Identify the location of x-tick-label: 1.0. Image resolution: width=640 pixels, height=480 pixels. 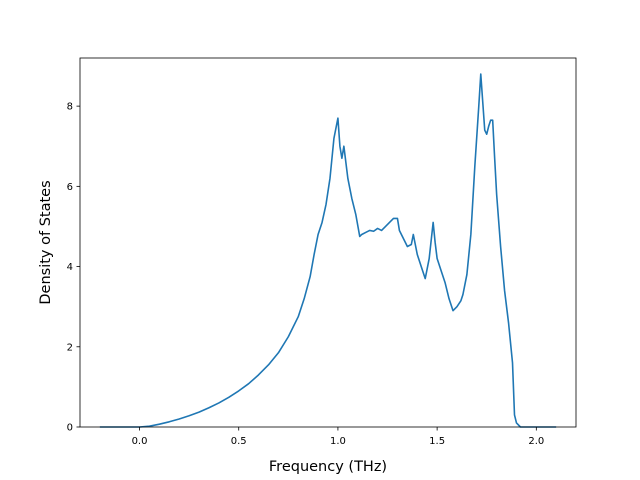
(338, 441).